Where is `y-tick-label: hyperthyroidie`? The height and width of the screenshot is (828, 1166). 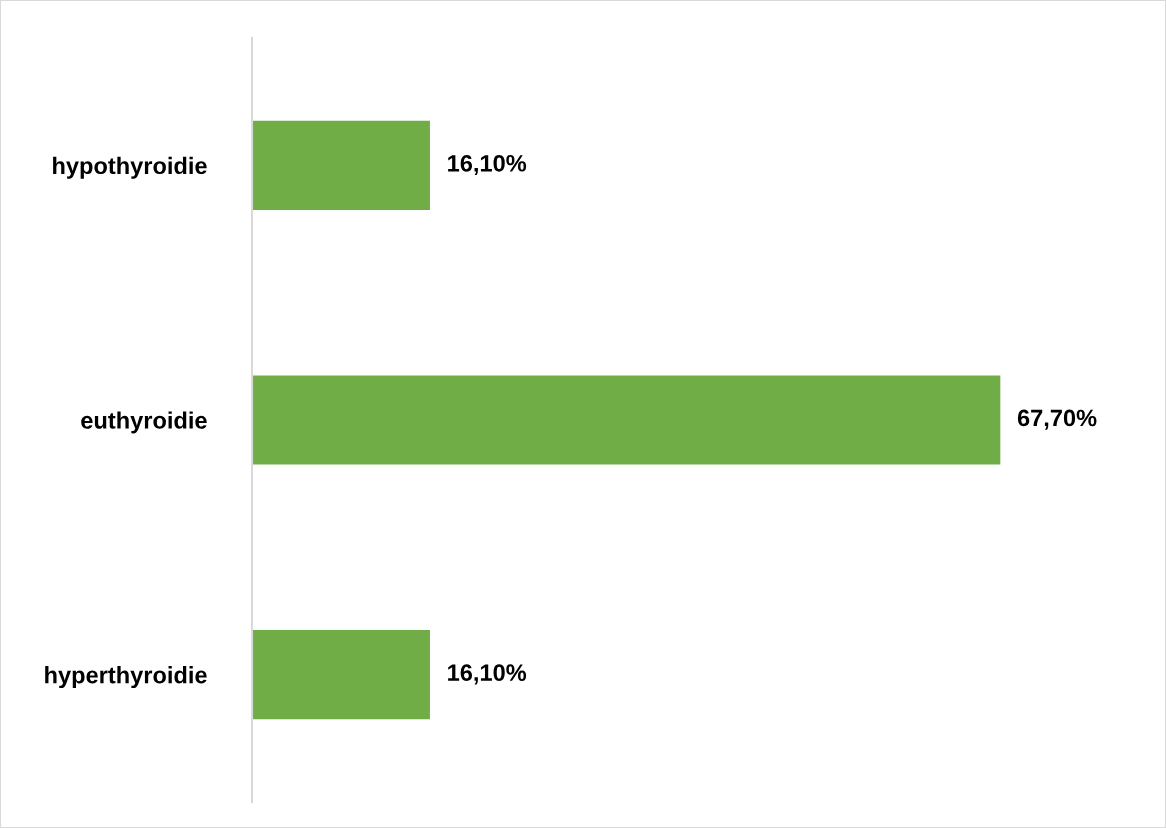
y-tick-label: hyperthyroidie is located at coordinates (126, 677).